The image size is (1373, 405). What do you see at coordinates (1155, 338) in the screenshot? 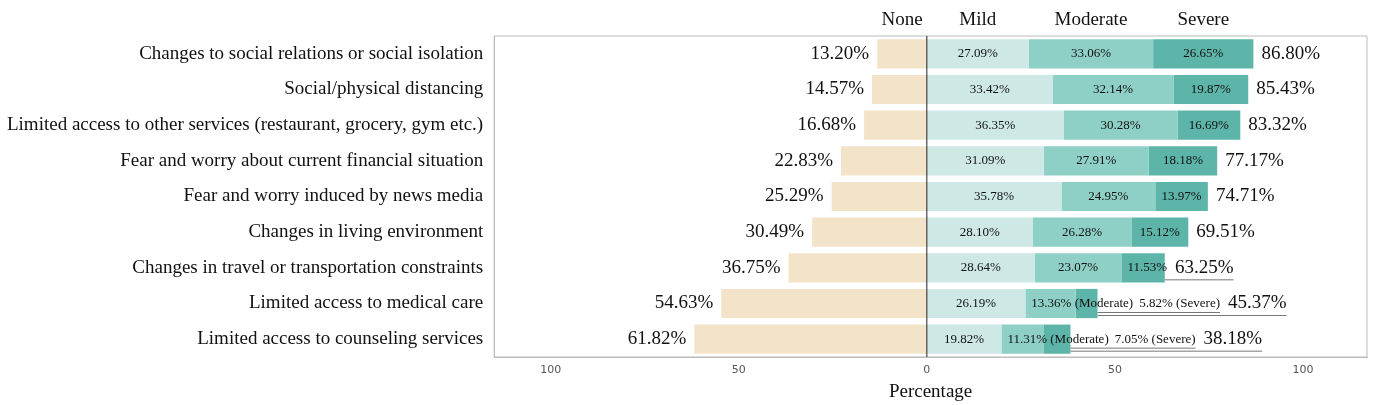
I see `data-label: 7.05% (Severe)` at bounding box center [1155, 338].